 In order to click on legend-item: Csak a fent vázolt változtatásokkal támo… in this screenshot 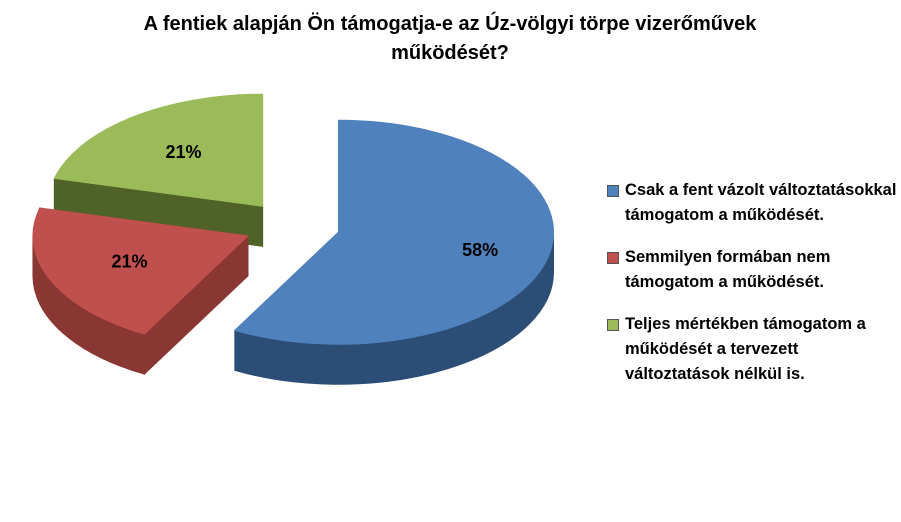, I will do `click(752, 203)`.